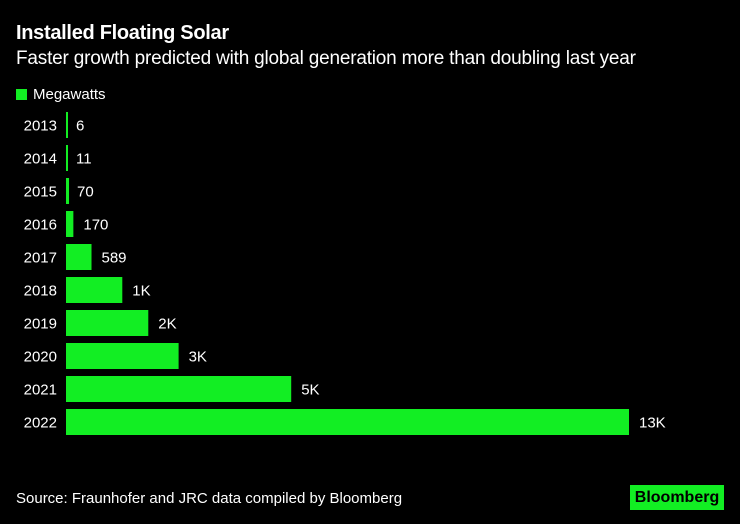  Describe the element at coordinates (198, 357) in the screenshot. I see `data-label: 3K` at that location.